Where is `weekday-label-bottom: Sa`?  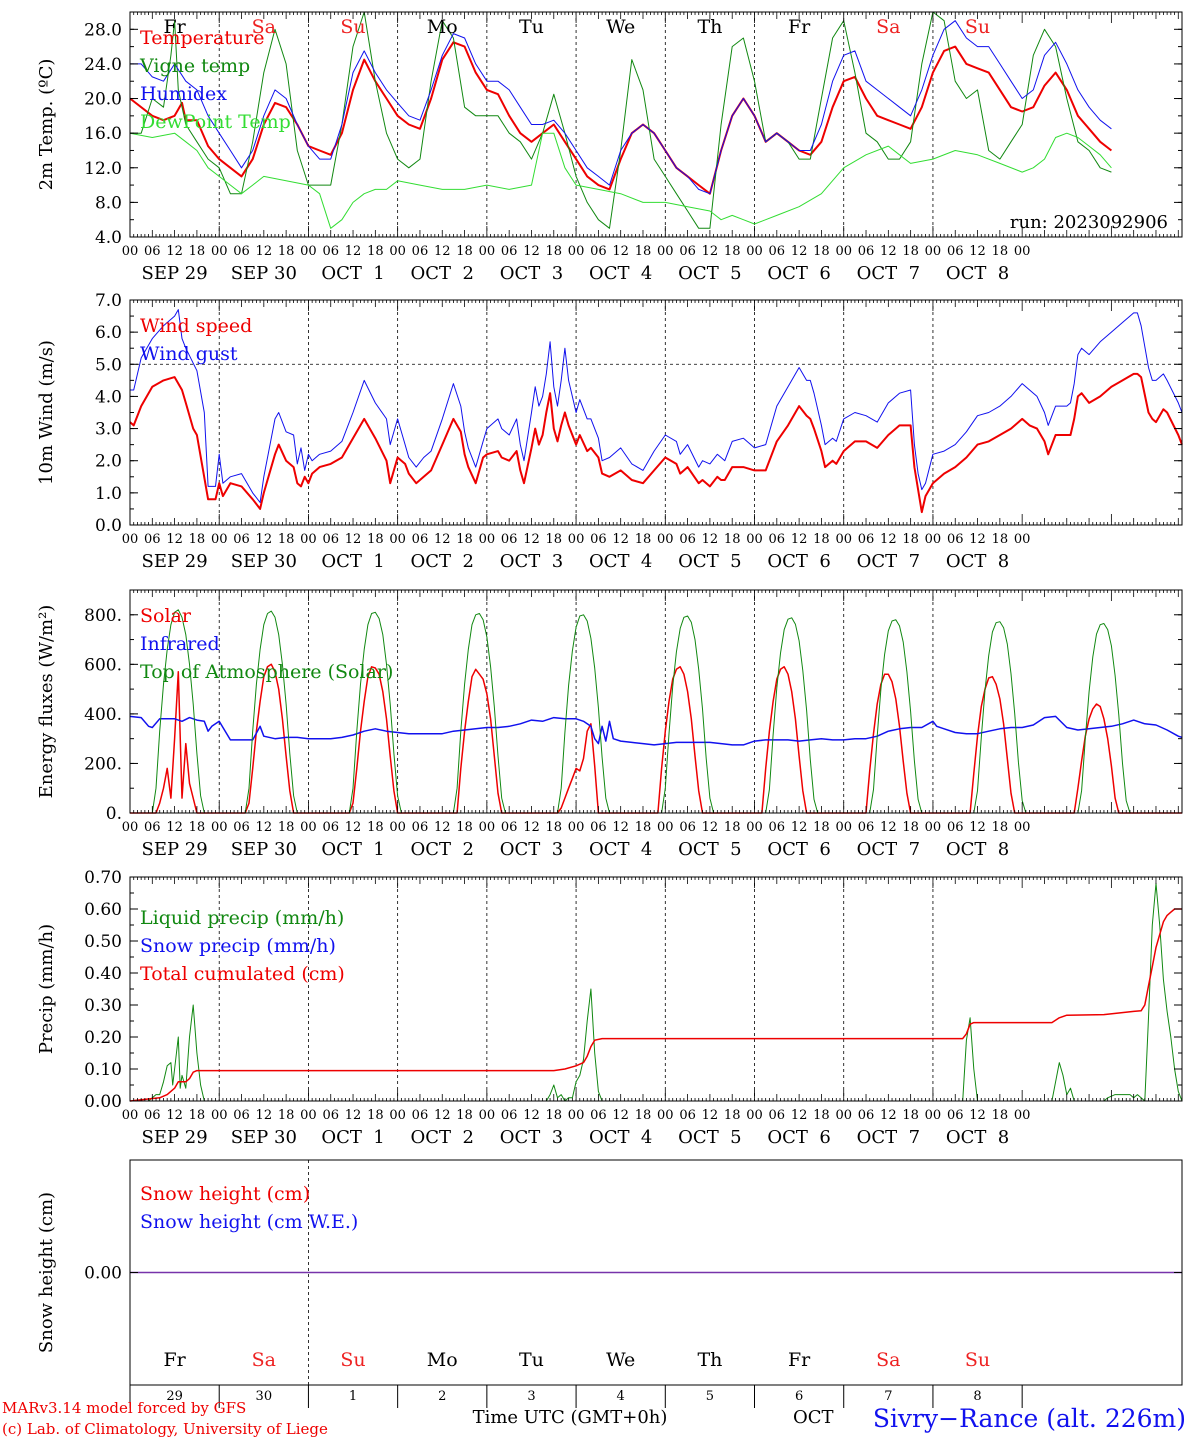 weekday-label-bottom: Sa is located at coordinates (264, 1360).